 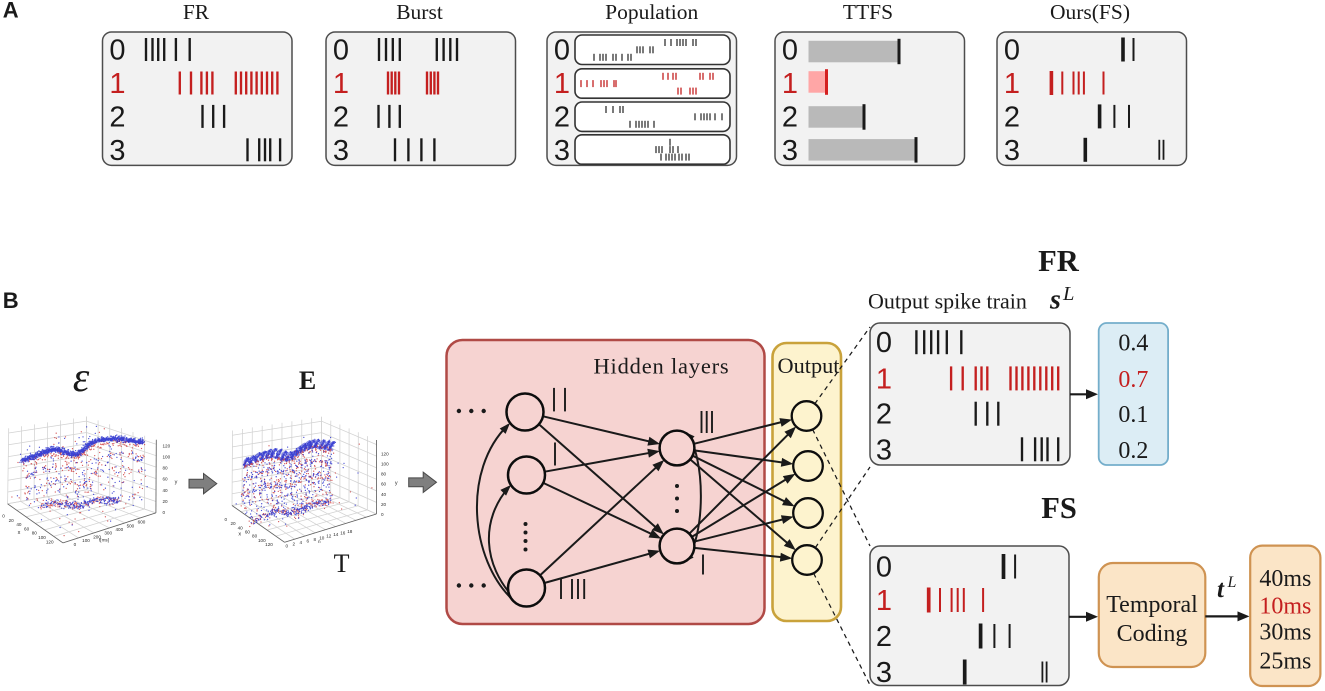 What do you see at coordinates (868, 12) in the screenshot?
I see `svg-text: TTFS` at bounding box center [868, 12].